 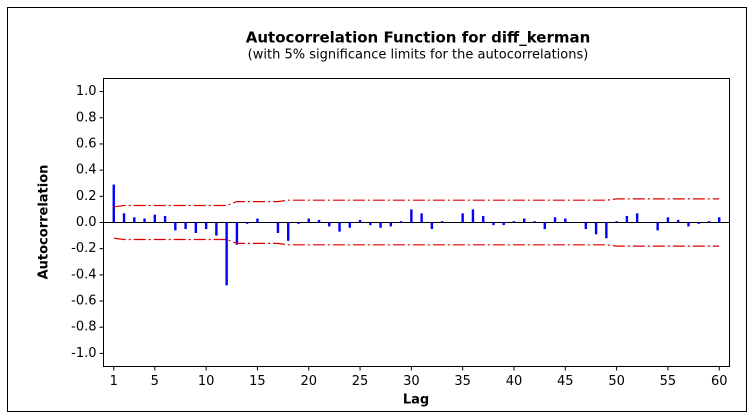 I want to click on y-axis-label: Autocorrelation, so click(x=44, y=222).